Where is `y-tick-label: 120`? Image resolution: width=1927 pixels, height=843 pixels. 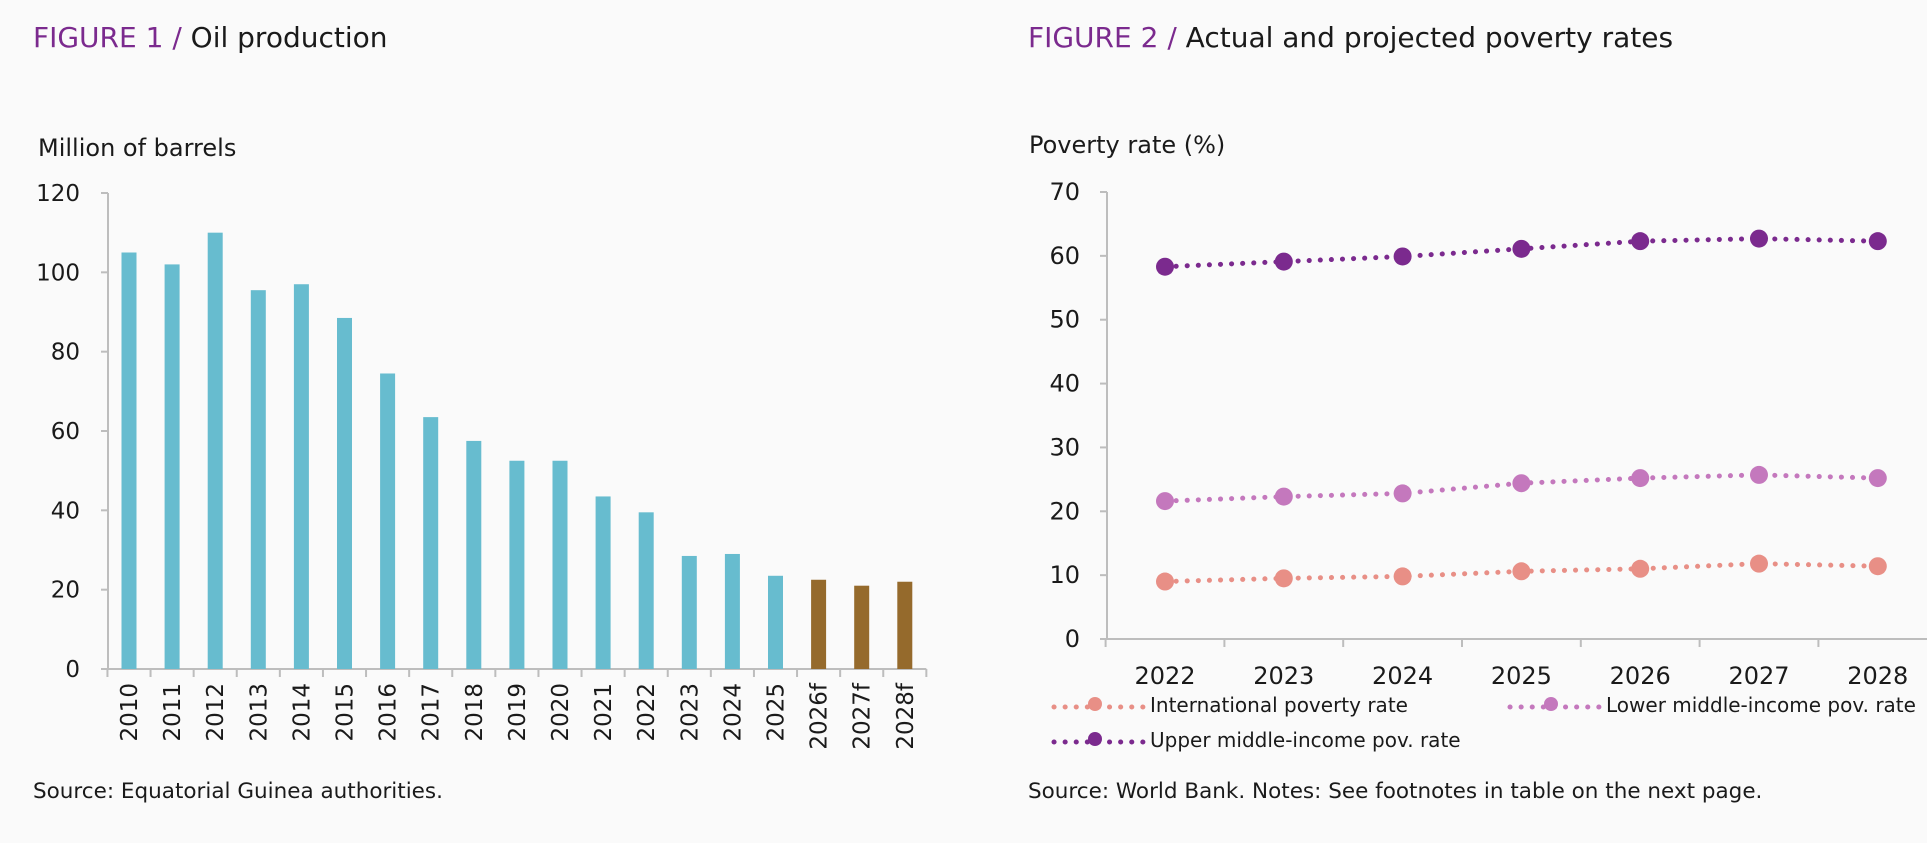 y-tick-label: 120 is located at coordinates (58, 194).